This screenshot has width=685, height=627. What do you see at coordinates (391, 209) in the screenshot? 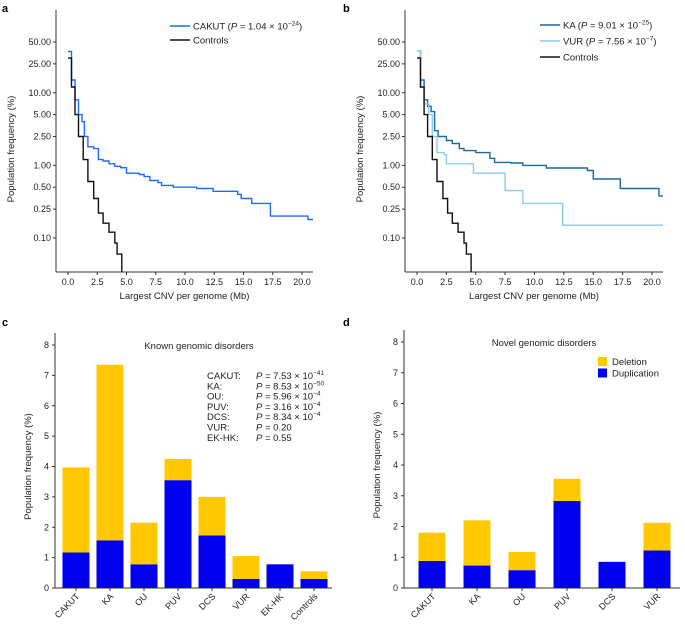
I see `y-tick-label: 0.25` at bounding box center [391, 209].